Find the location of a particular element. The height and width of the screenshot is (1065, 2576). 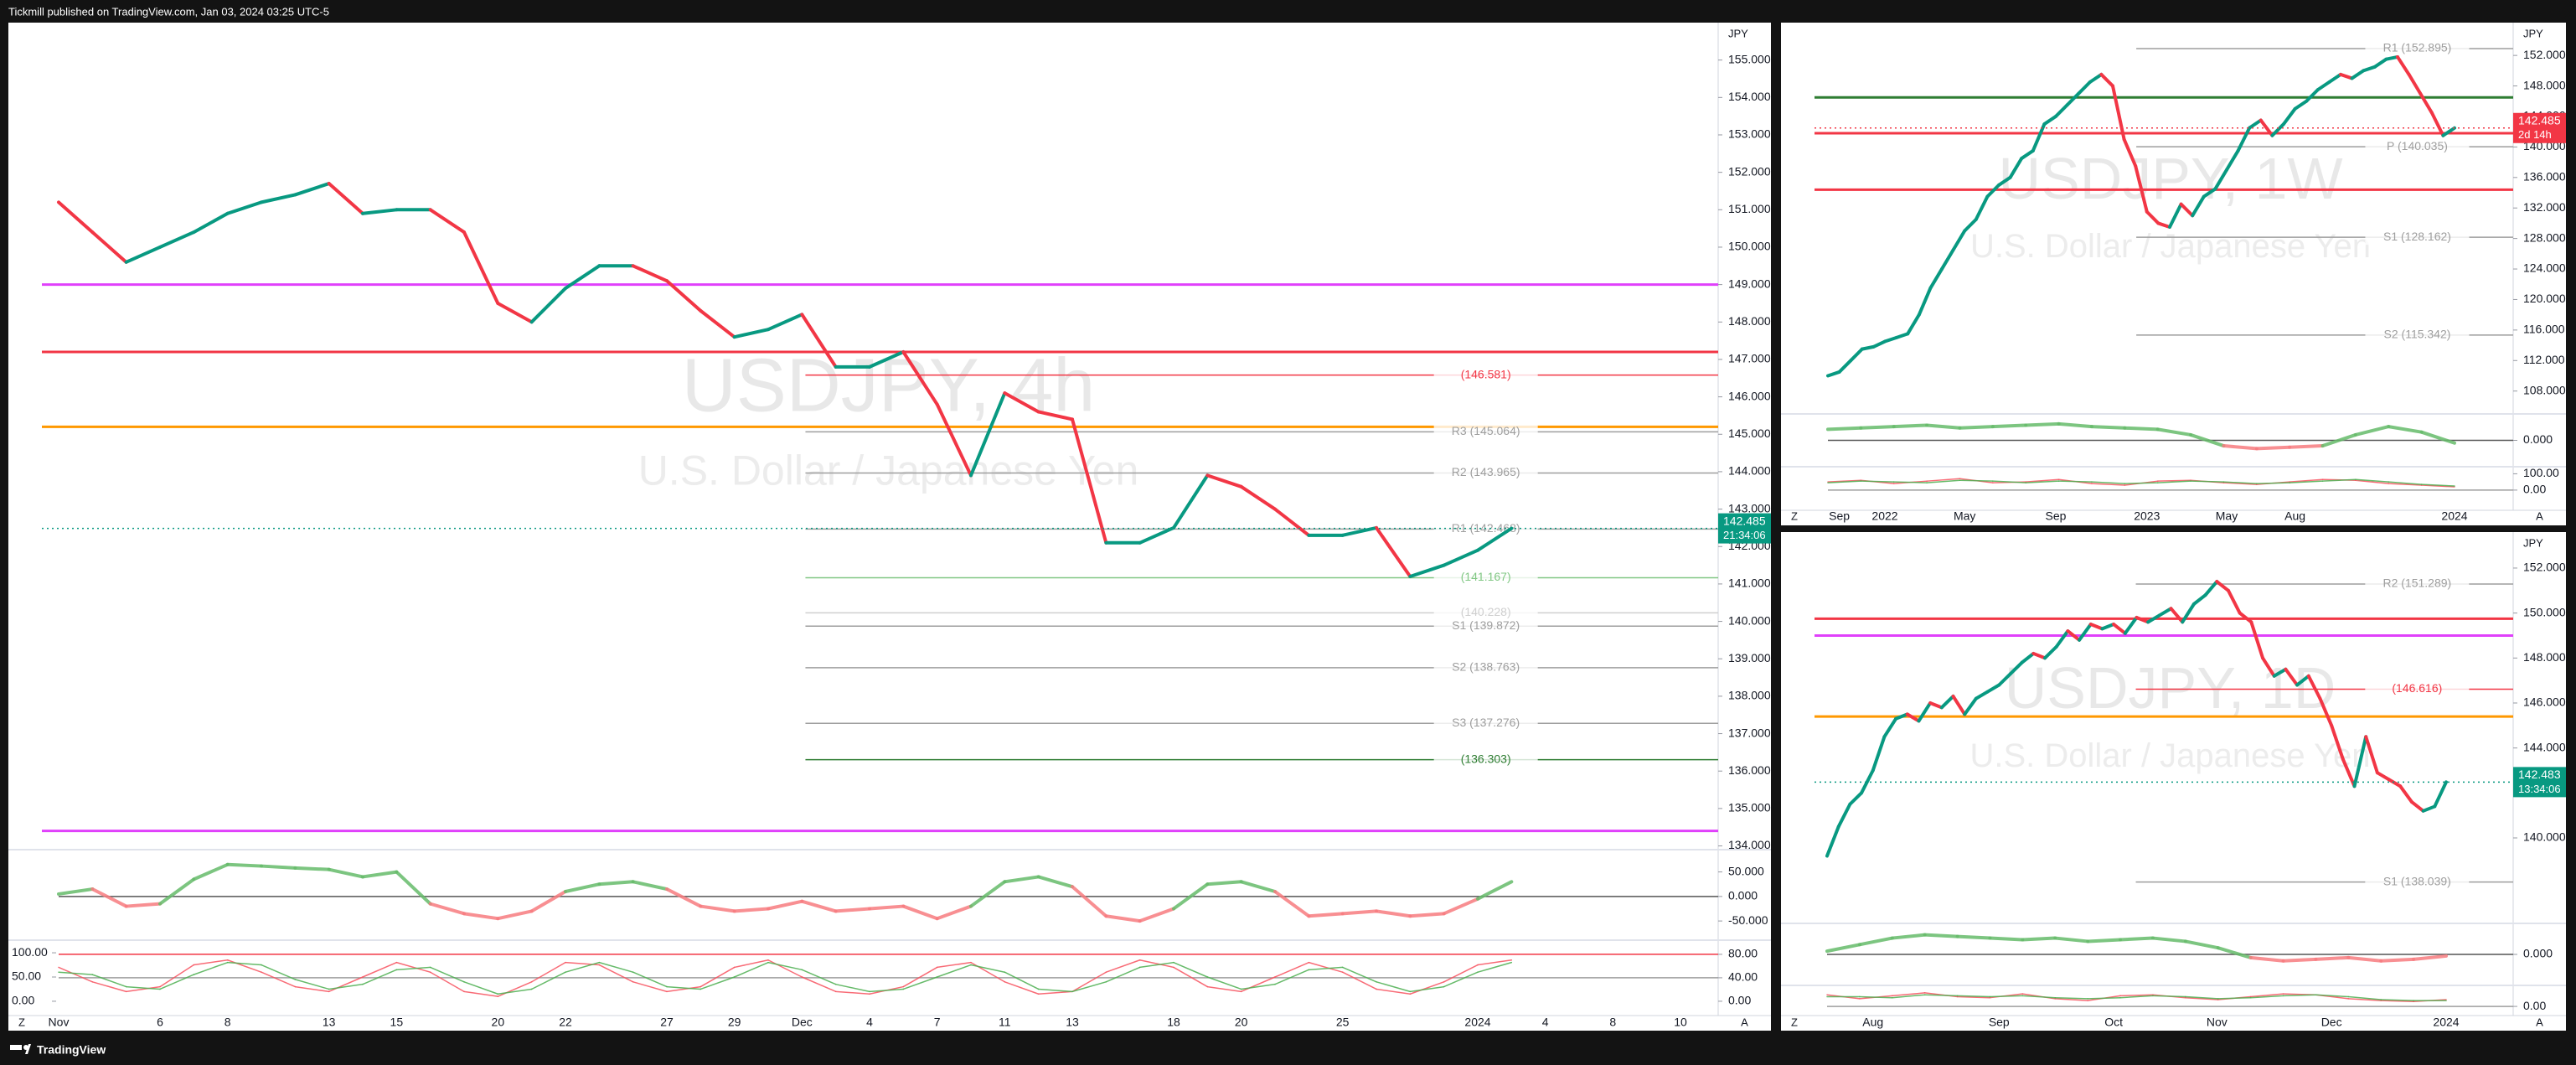

level-label: S2 (138.763) is located at coordinates (1486, 667).